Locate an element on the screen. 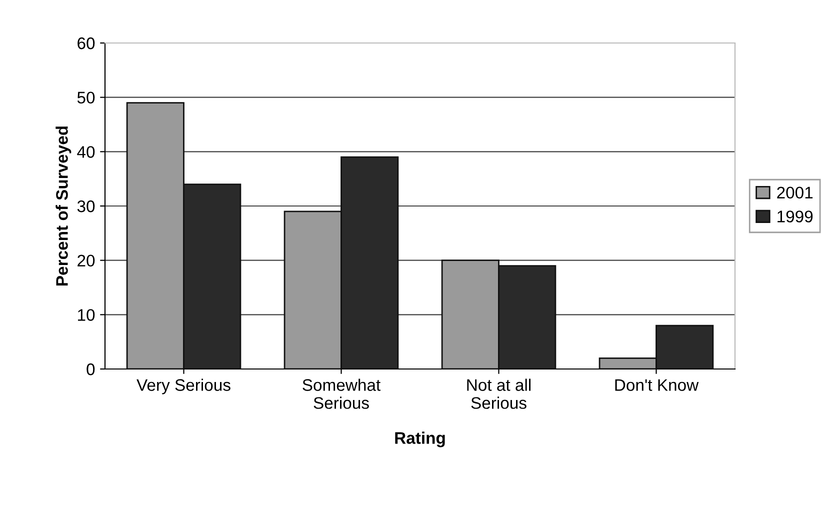 The image size is (833, 507). x-tick-label: Don't Know is located at coordinates (657, 385).